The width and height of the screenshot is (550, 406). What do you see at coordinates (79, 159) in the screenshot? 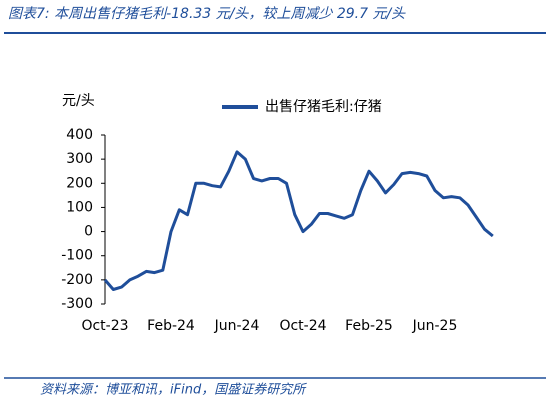
I see `y-tick-label: 300` at bounding box center [79, 159].